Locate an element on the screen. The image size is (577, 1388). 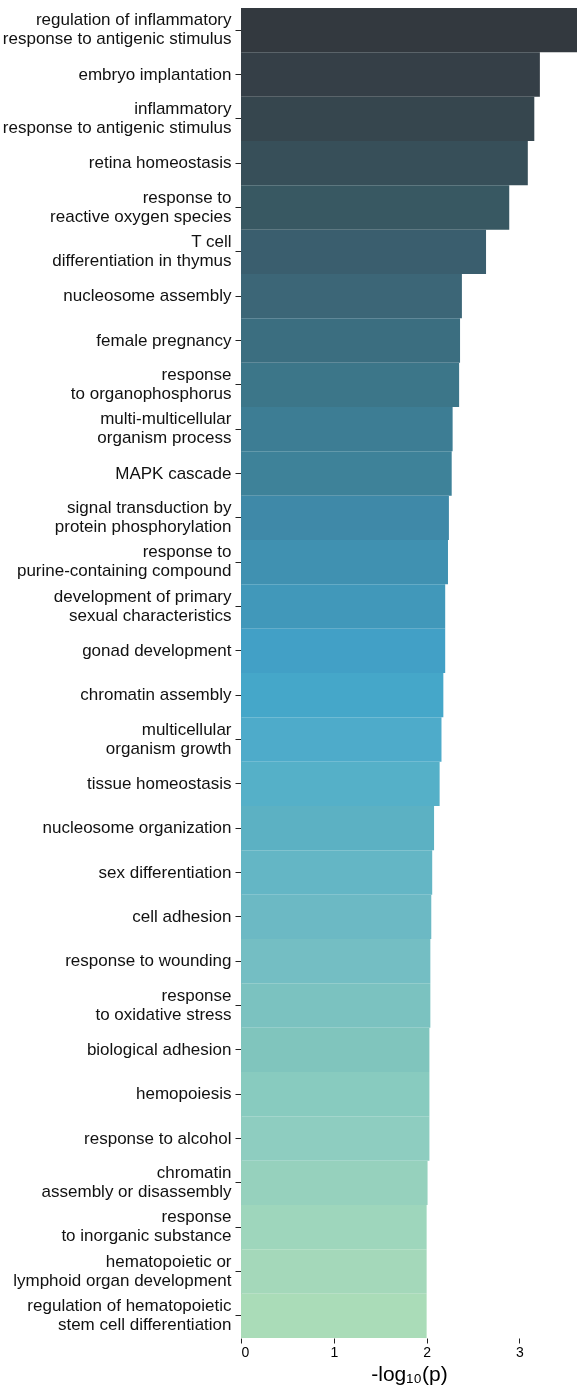
y-tick-label: signal transduction by protein phosphorylation is located at coordinates (143, 516).